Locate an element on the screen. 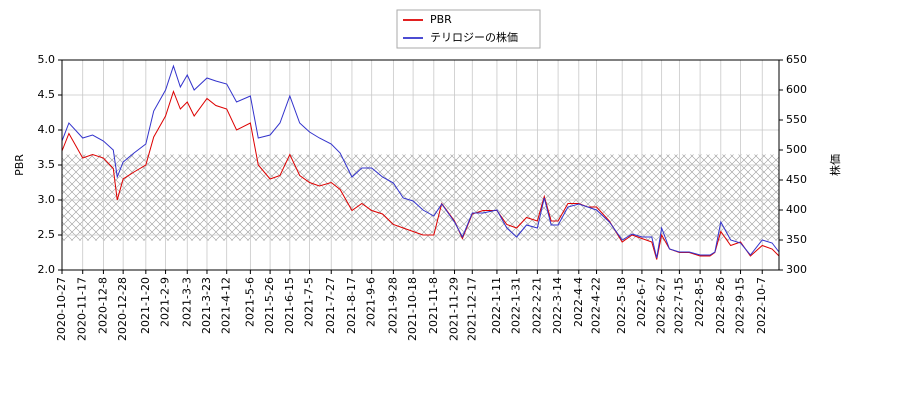 The image size is (900, 400). y2-tick-label: 650 is located at coordinates (796, 59).